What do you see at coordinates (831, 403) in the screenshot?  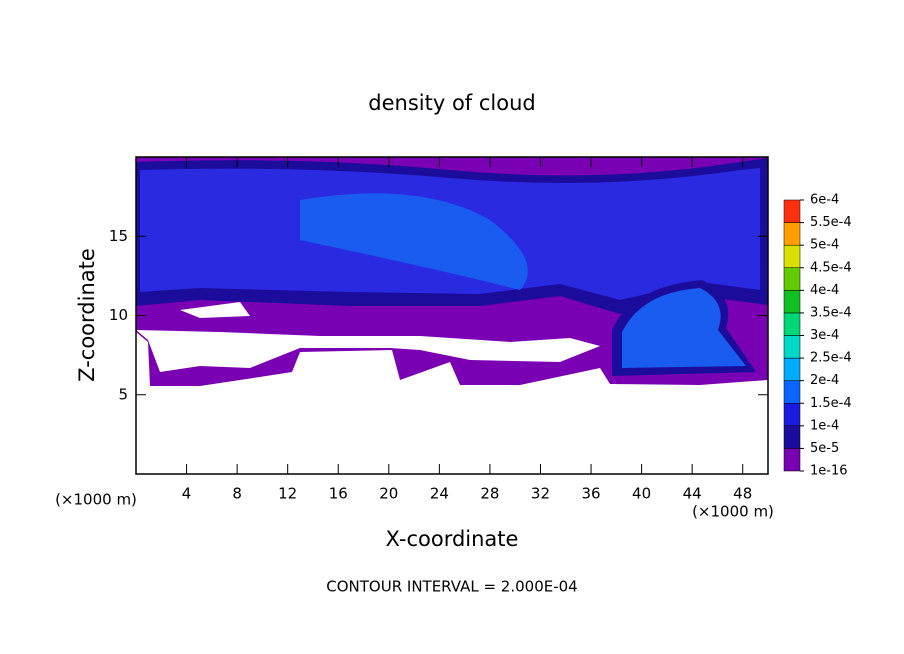 I see `colorbar-label: 1.5e-4` at bounding box center [831, 403].